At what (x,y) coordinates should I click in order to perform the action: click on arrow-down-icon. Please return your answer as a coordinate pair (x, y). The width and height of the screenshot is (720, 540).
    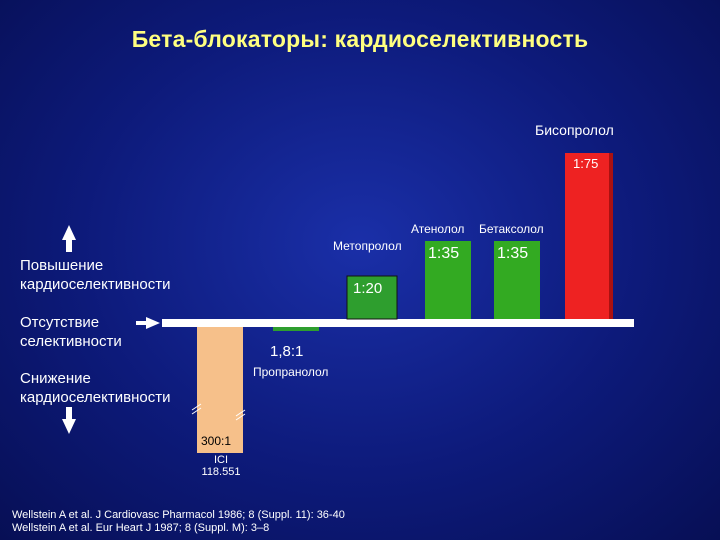
    Looking at the image, I should click on (69, 420).